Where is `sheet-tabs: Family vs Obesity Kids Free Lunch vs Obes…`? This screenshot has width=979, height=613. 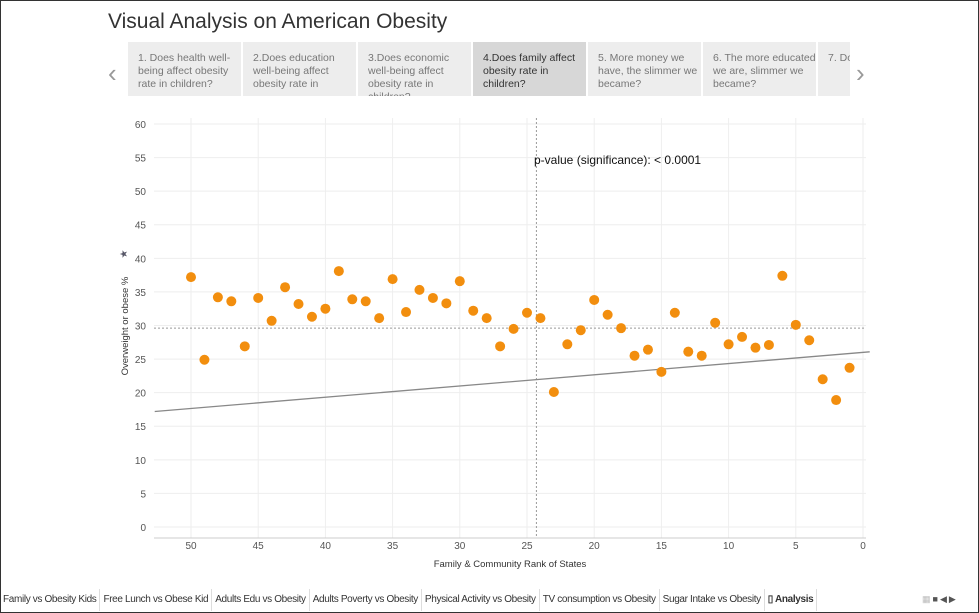
sheet-tabs: Family vs Obesity Kids Free Lunch vs Obes… is located at coordinates (409, 600).